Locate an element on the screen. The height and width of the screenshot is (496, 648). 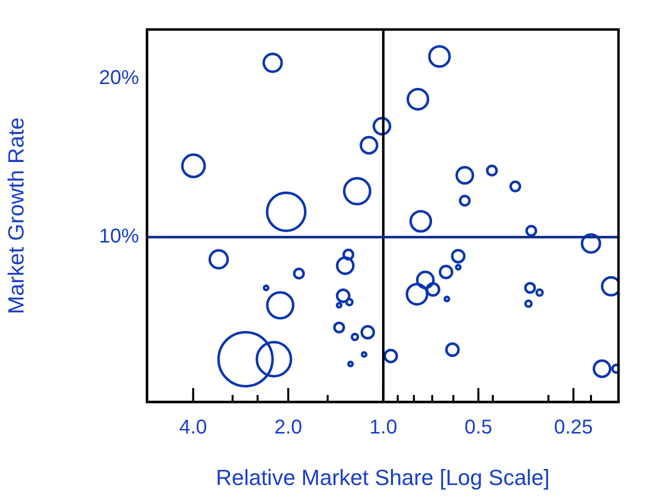
x-tick-label: 2.0 is located at coordinates (288, 427).